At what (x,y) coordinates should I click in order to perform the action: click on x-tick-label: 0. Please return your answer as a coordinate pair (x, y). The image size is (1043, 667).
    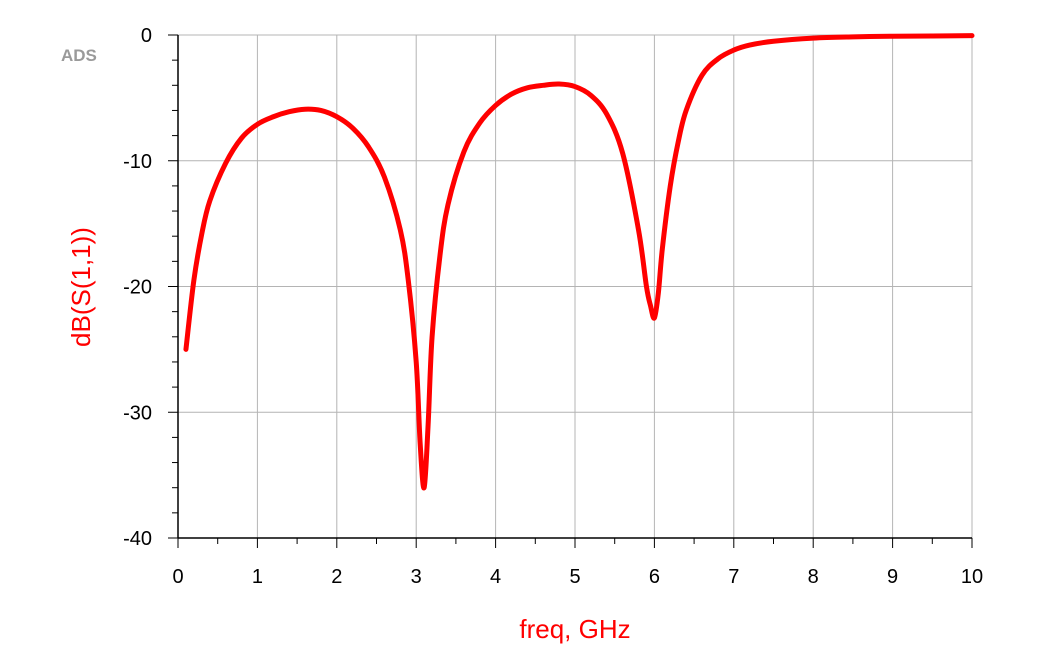
    Looking at the image, I should click on (177, 577).